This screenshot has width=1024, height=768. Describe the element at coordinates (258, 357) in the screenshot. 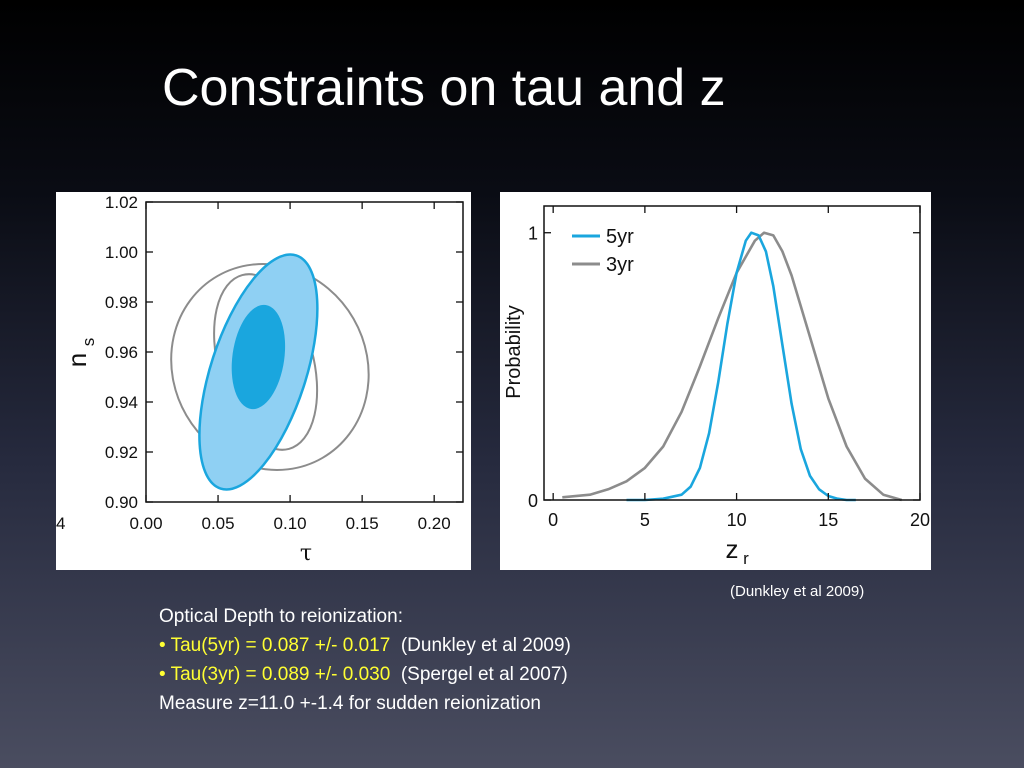

I see `blue-contour-inner` at that location.